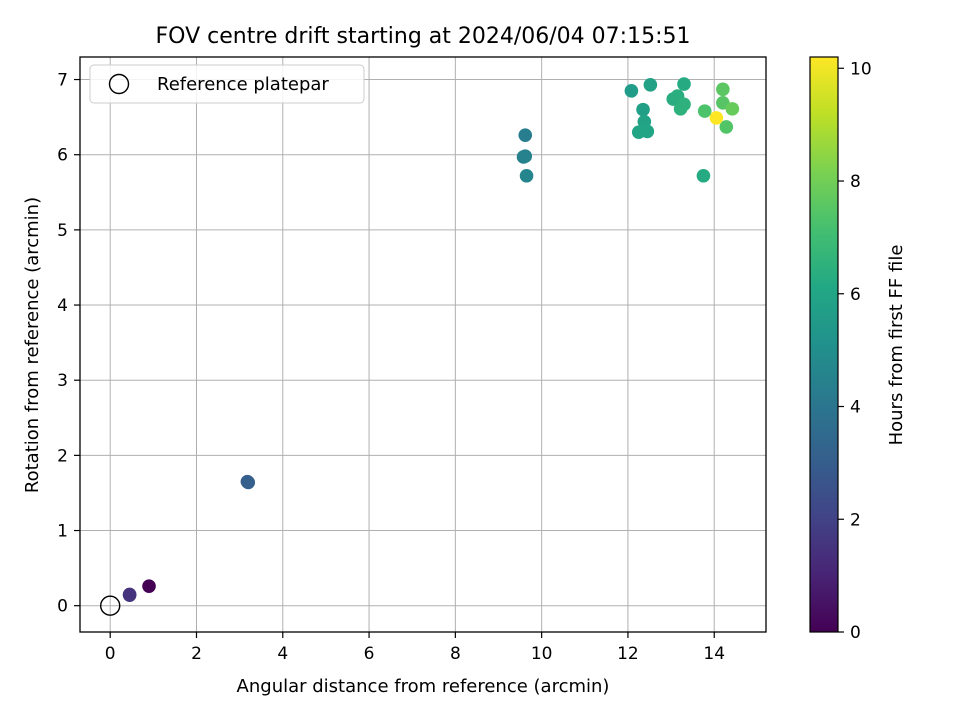 This screenshot has width=960, height=720. What do you see at coordinates (855, 295) in the screenshot?
I see `colorbar-tick-label: 6` at bounding box center [855, 295].